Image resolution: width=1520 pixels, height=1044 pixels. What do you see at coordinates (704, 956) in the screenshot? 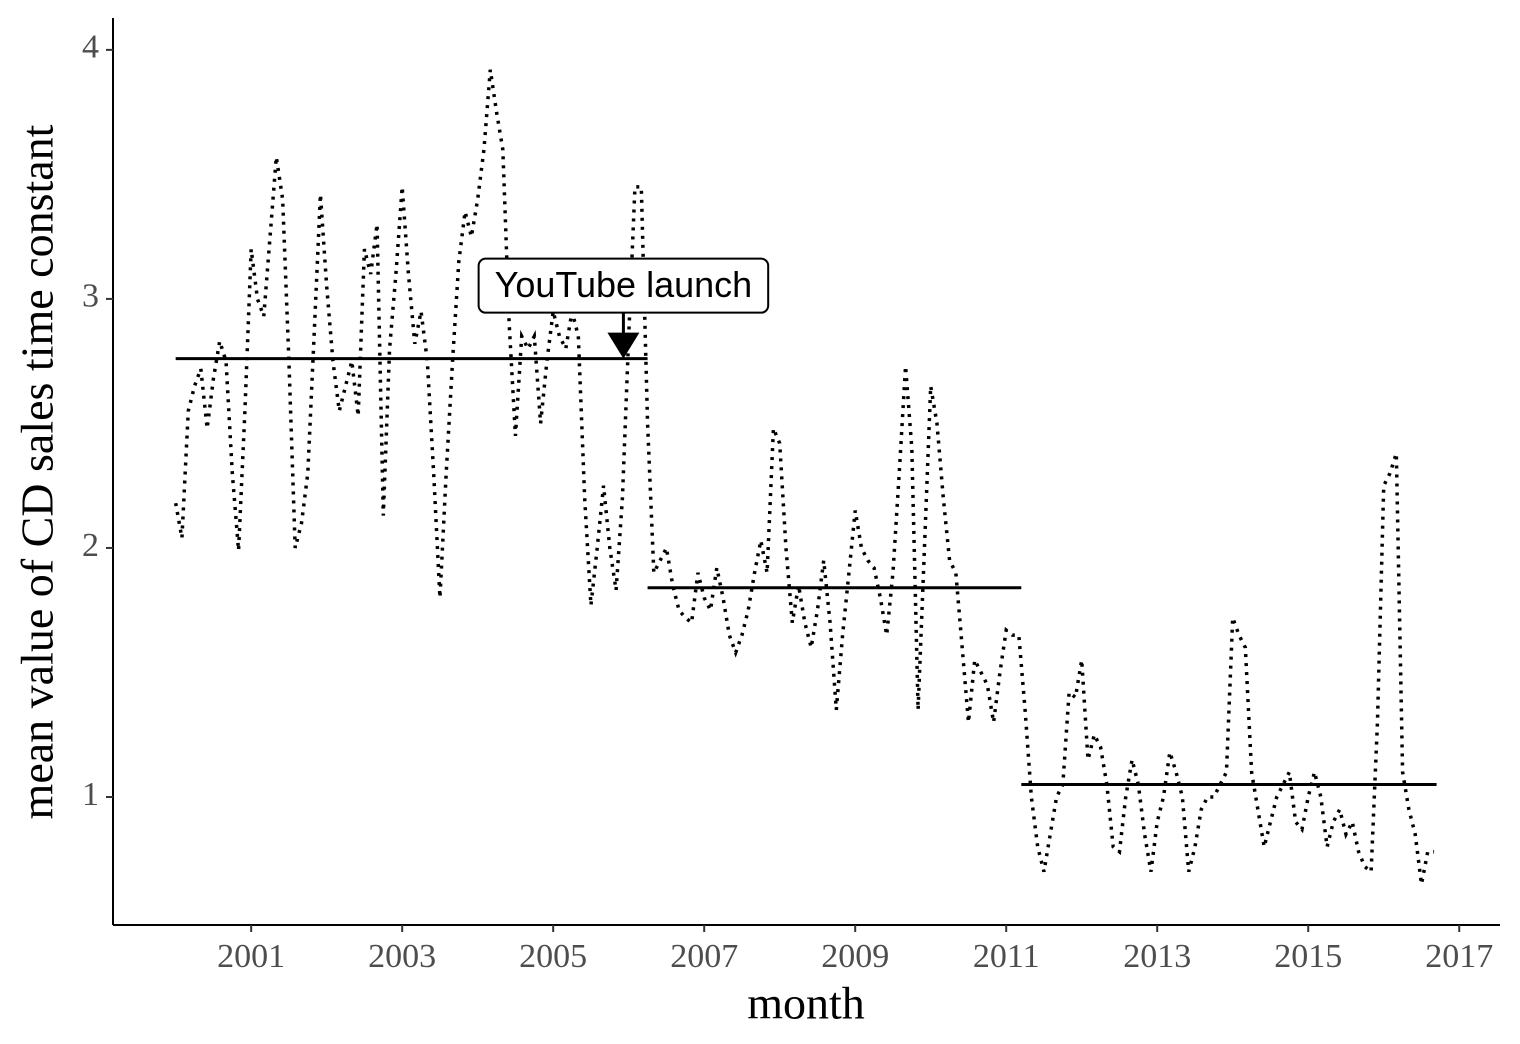
I see `x-tick-label: 2007` at bounding box center [704, 956].